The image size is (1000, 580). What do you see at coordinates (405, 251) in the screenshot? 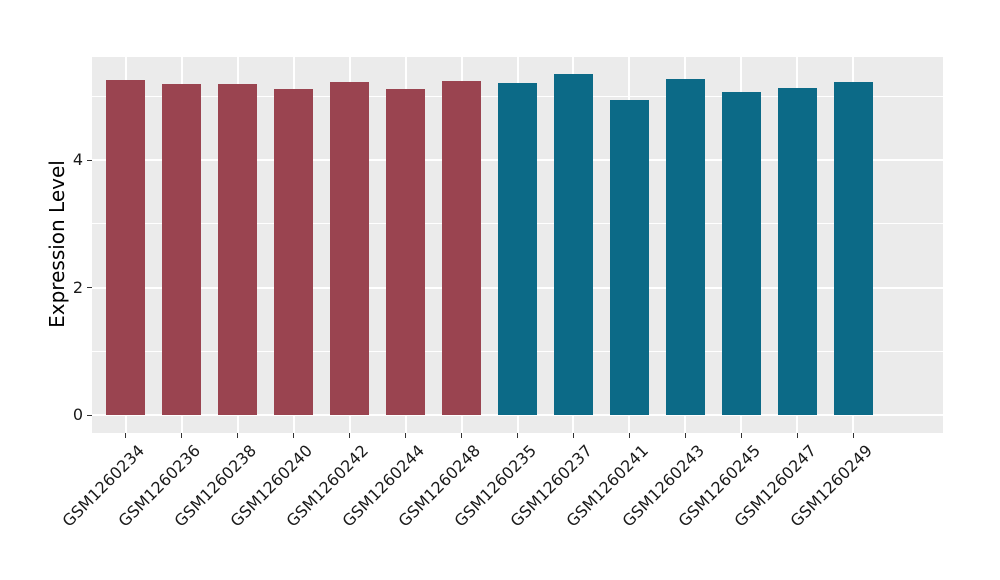
I see `bar-GSM1260244` at bounding box center [405, 251].